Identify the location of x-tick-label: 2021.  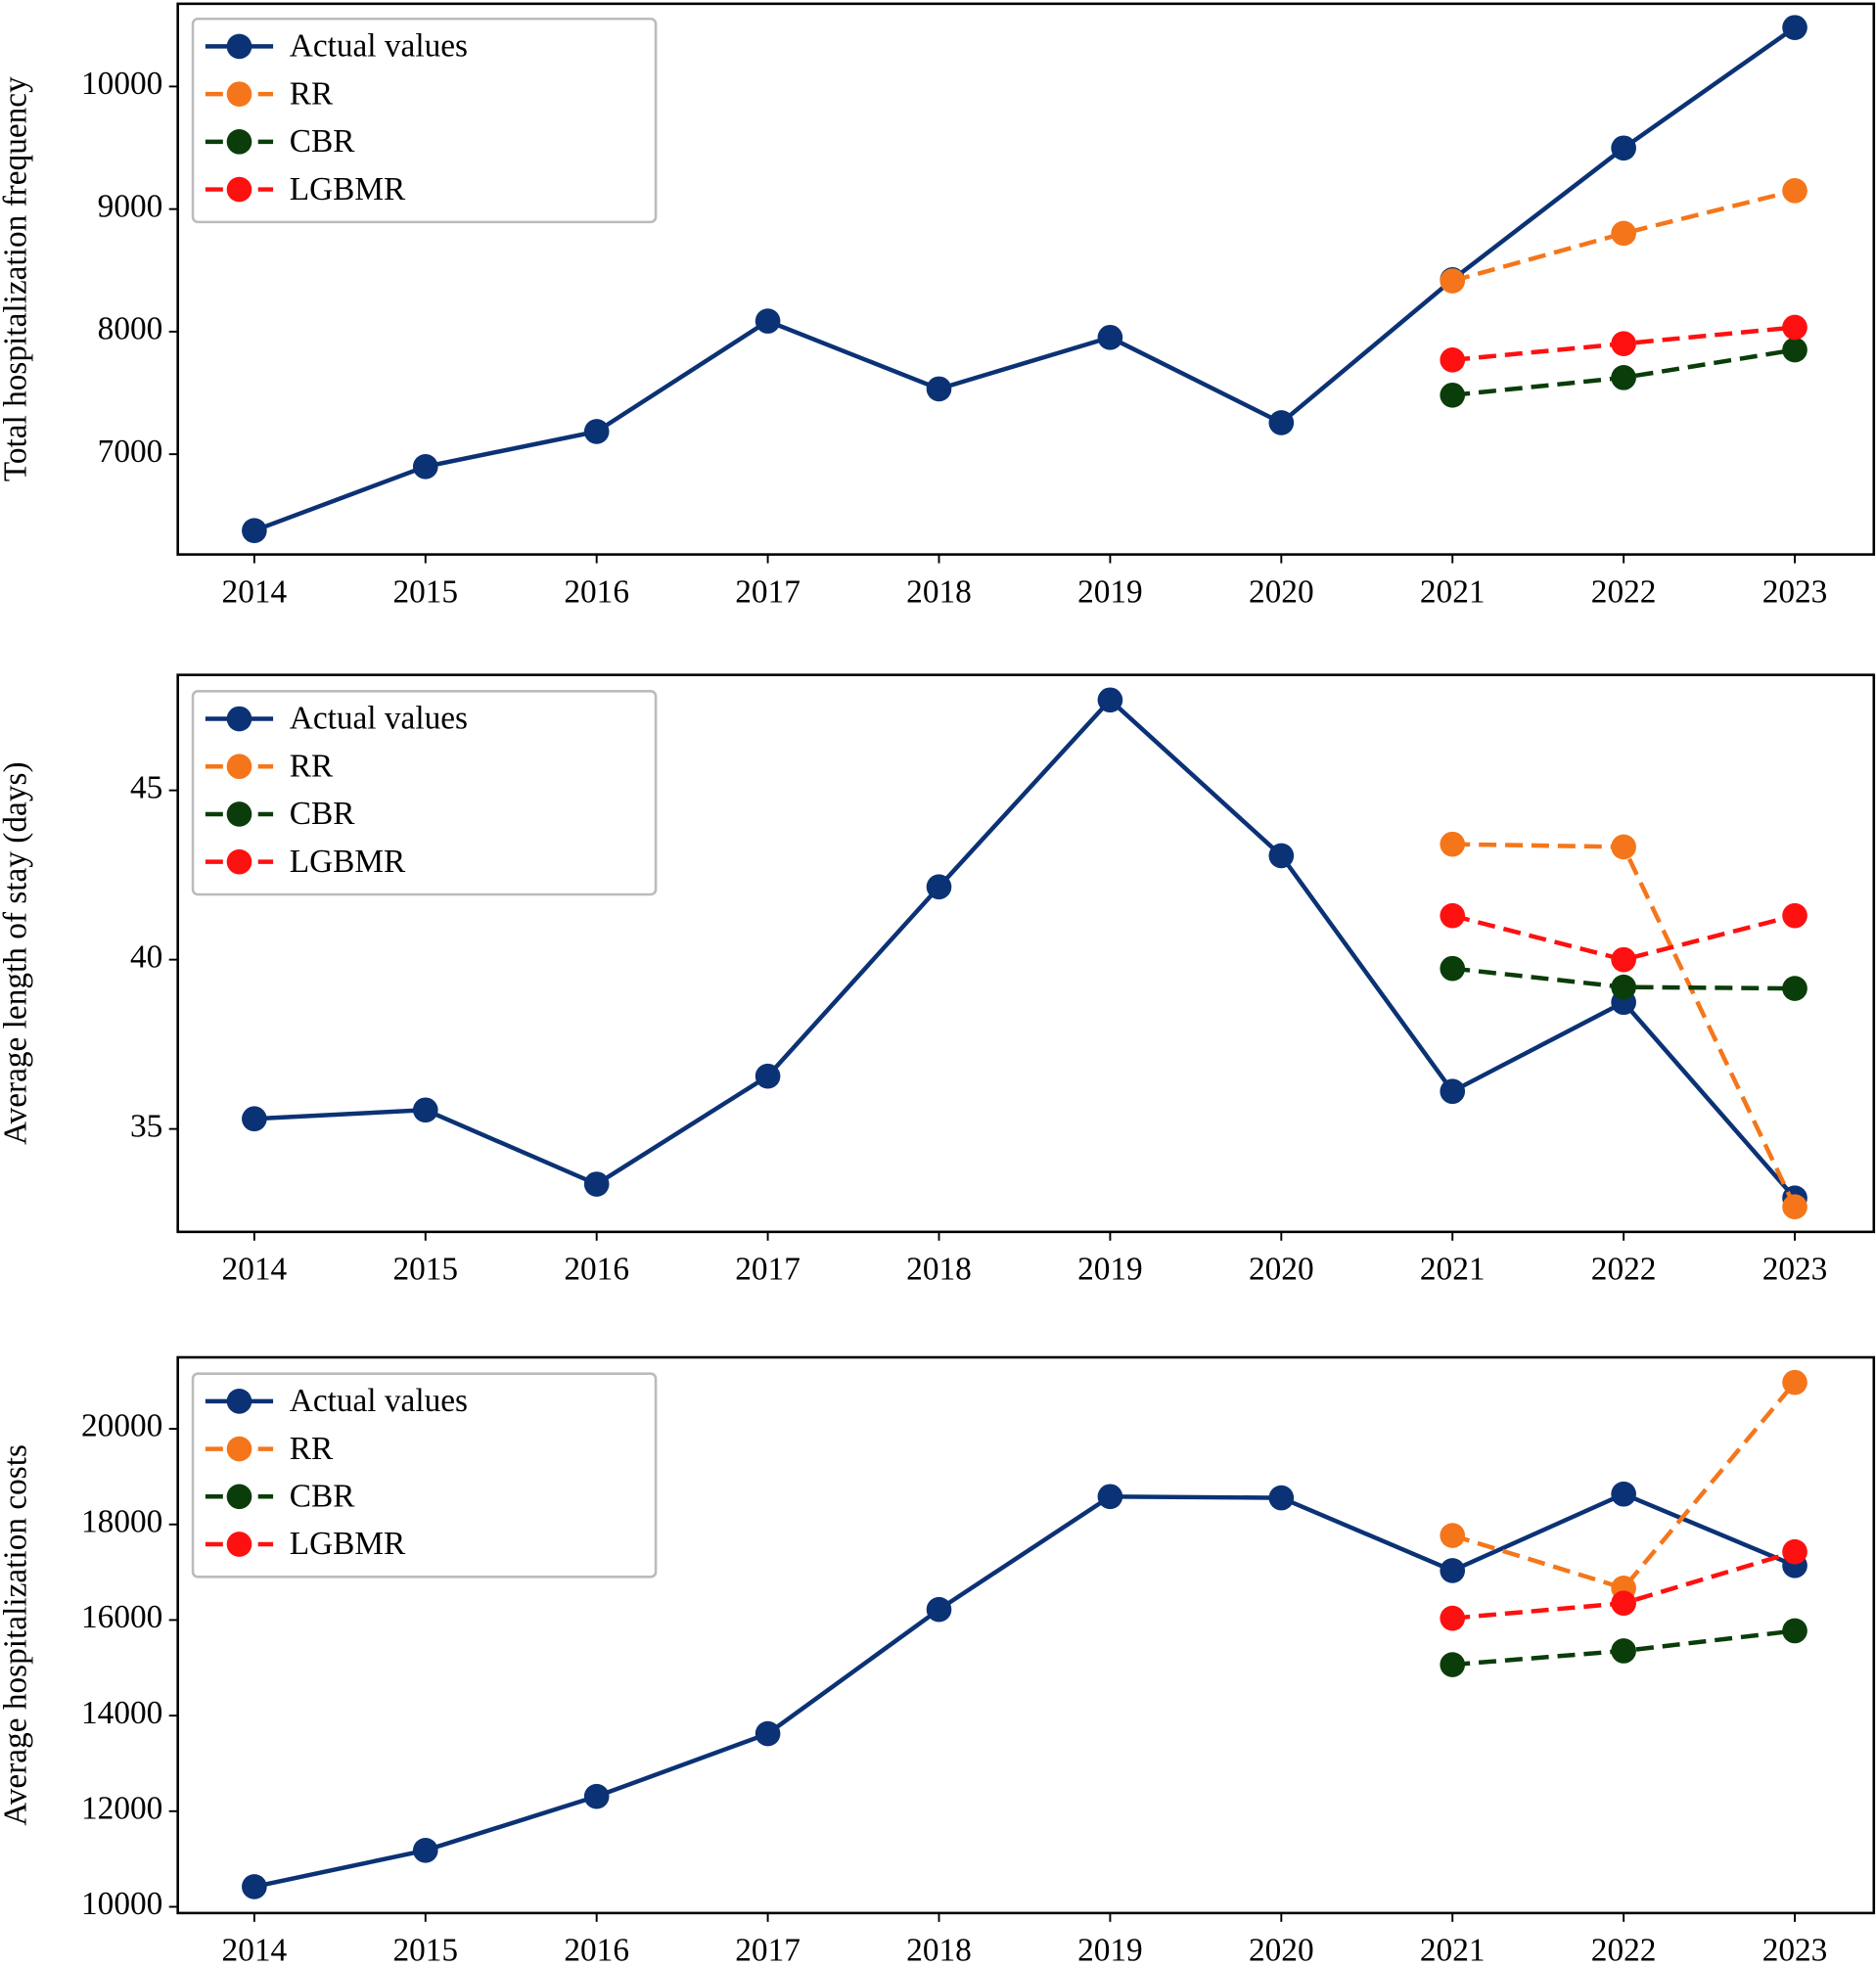
(1453, 1950).